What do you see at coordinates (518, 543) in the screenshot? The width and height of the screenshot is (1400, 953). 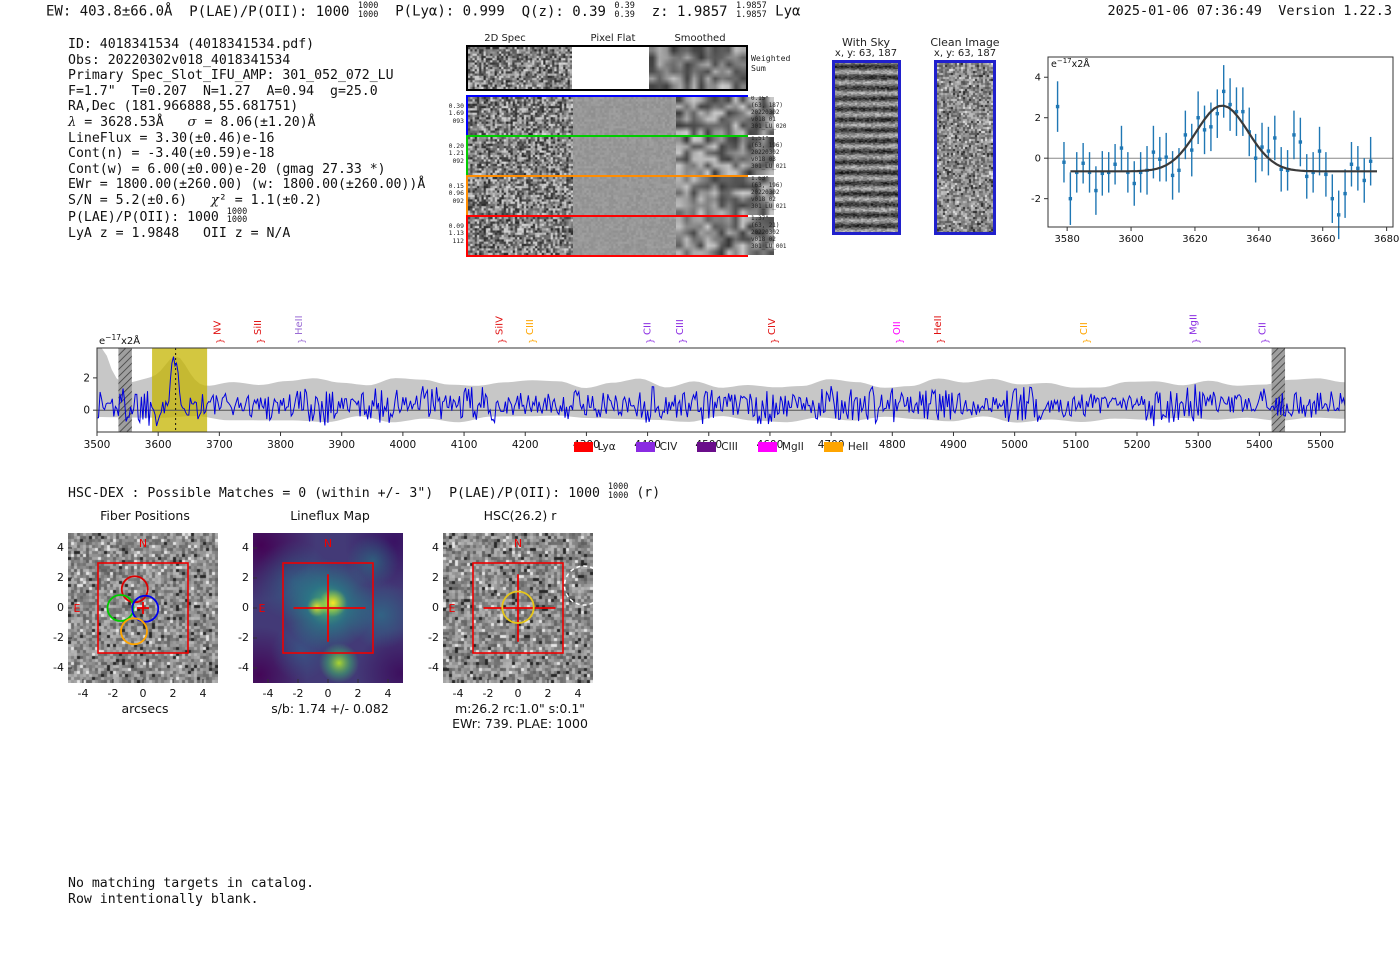 I see `compass-north-label: N` at bounding box center [518, 543].